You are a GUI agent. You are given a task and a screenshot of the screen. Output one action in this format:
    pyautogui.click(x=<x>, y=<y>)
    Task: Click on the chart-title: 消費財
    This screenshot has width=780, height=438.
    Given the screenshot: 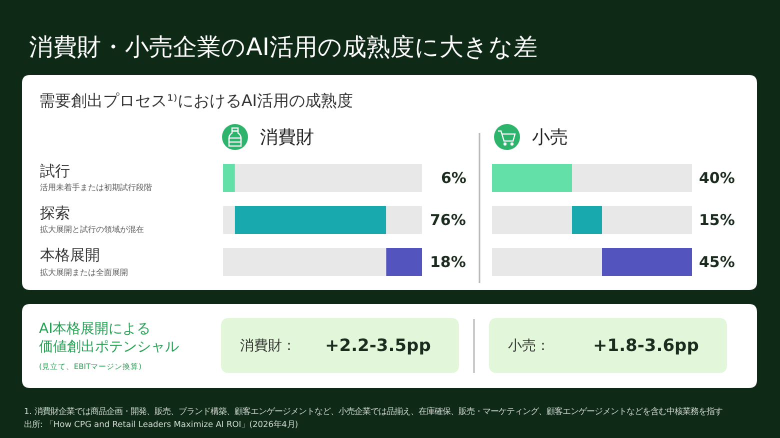 What is the action you would take?
    pyautogui.click(x=287, y=137)
    